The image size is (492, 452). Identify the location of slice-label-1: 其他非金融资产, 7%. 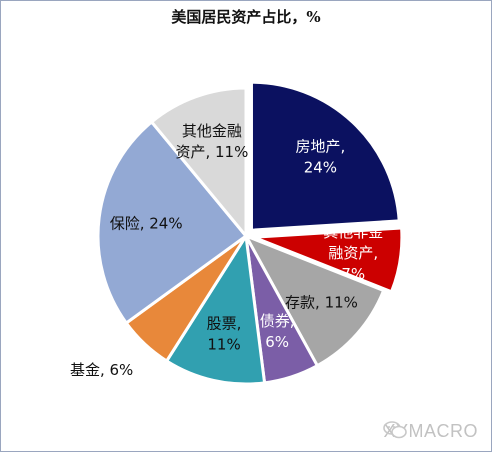
(353, 253).